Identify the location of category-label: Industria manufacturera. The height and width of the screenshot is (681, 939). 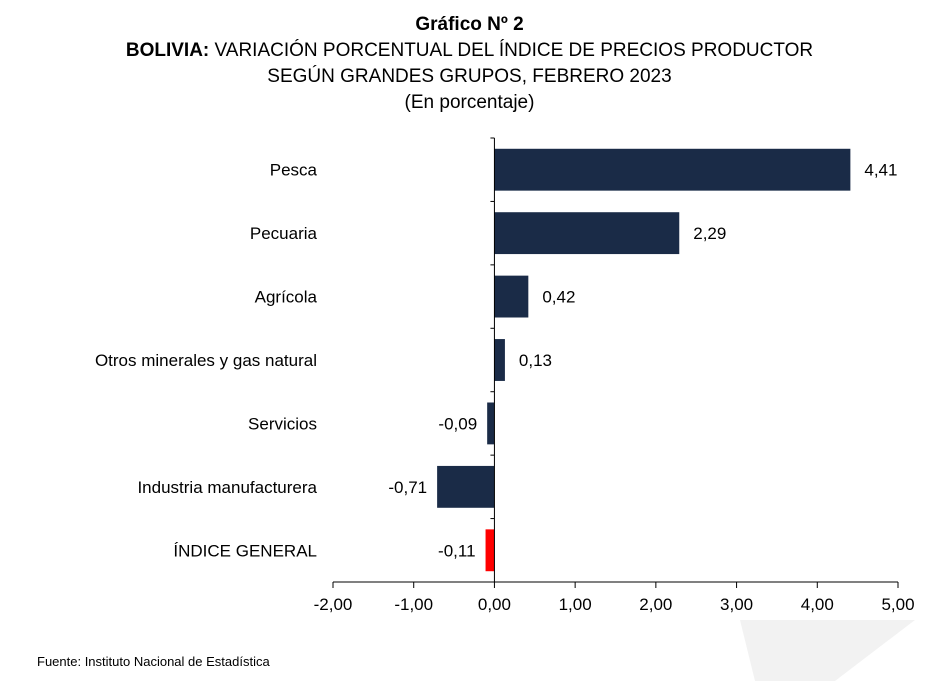
(227, 487).